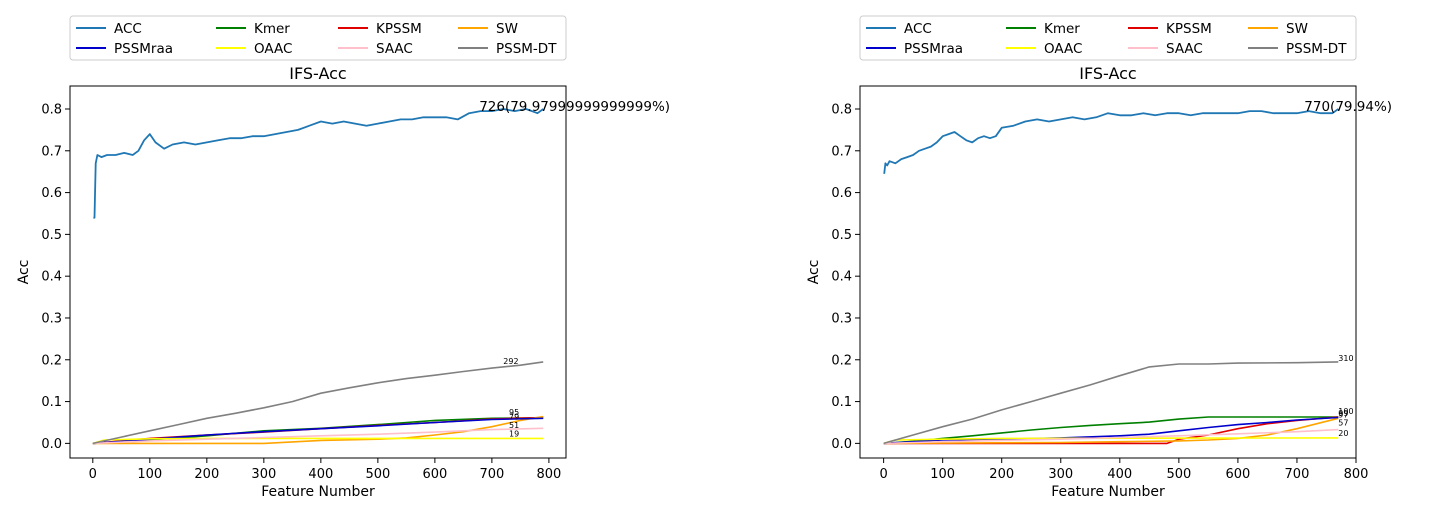  I want to click on end-value-label: 95, so click(514, 412).